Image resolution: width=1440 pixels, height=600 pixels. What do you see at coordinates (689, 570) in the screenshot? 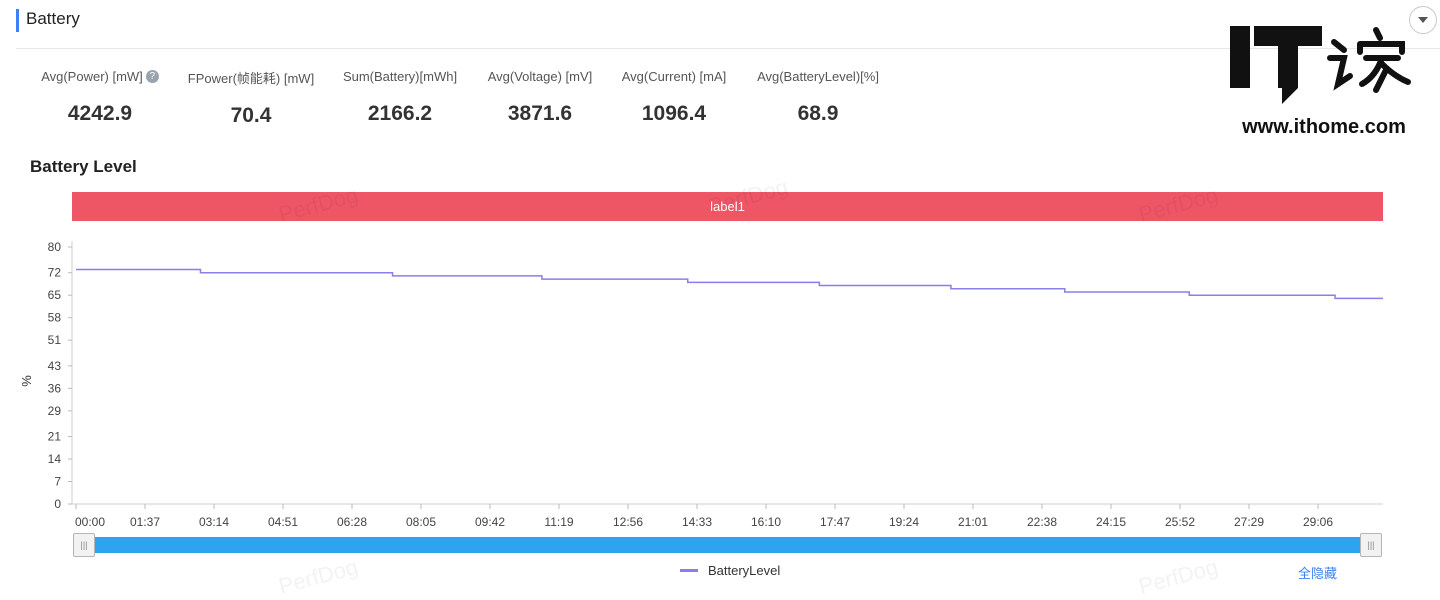
I see `legend-swatch` at bounding box center [689, 570].